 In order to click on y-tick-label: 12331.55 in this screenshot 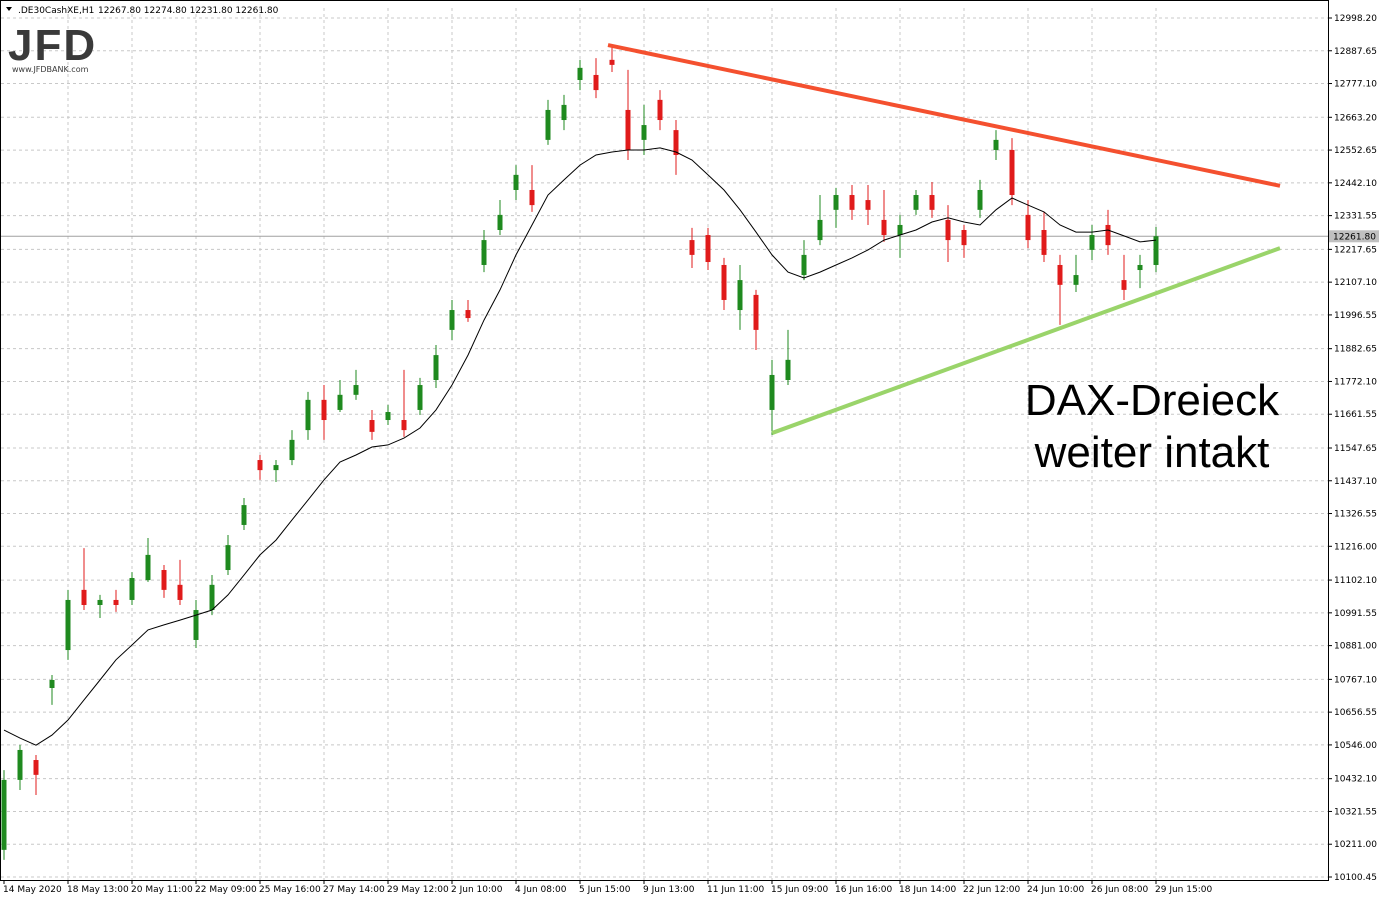, I will do `click(1355, 217)`.